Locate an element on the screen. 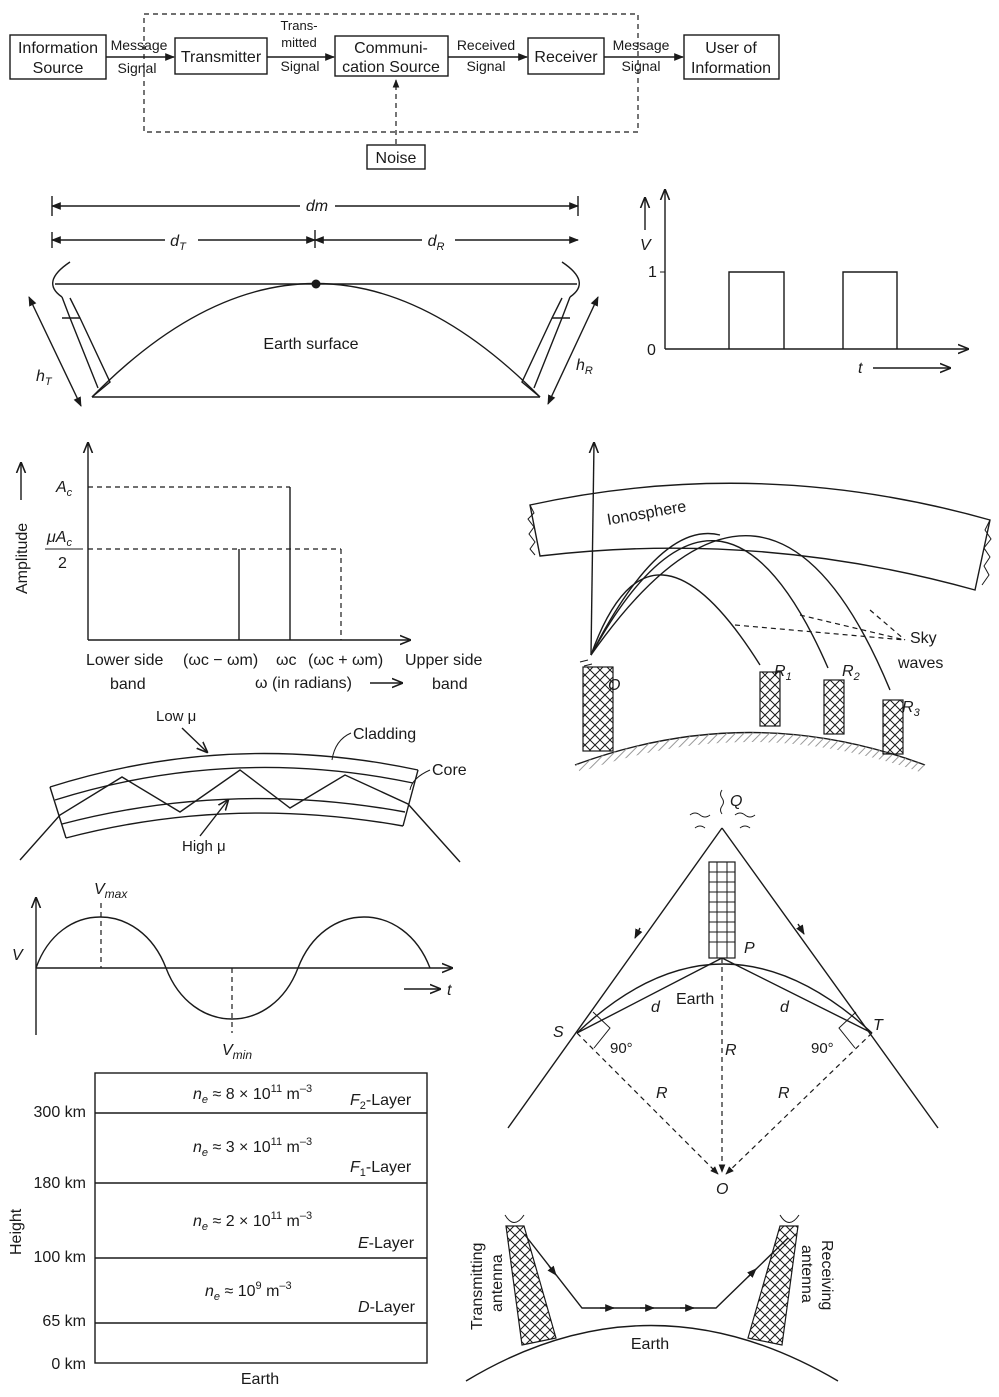  height-axis-label: Height is located at coordinates (16, 1231).